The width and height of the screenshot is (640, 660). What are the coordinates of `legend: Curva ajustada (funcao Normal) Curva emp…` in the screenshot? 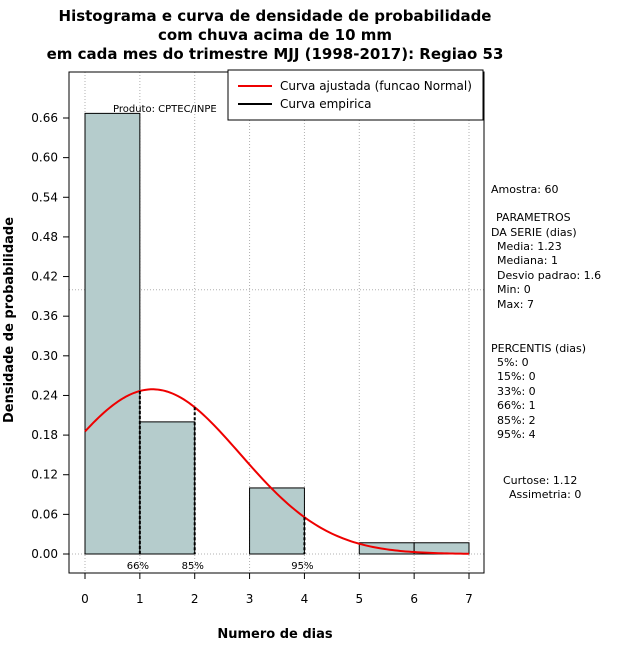 It's located at (355, 95).